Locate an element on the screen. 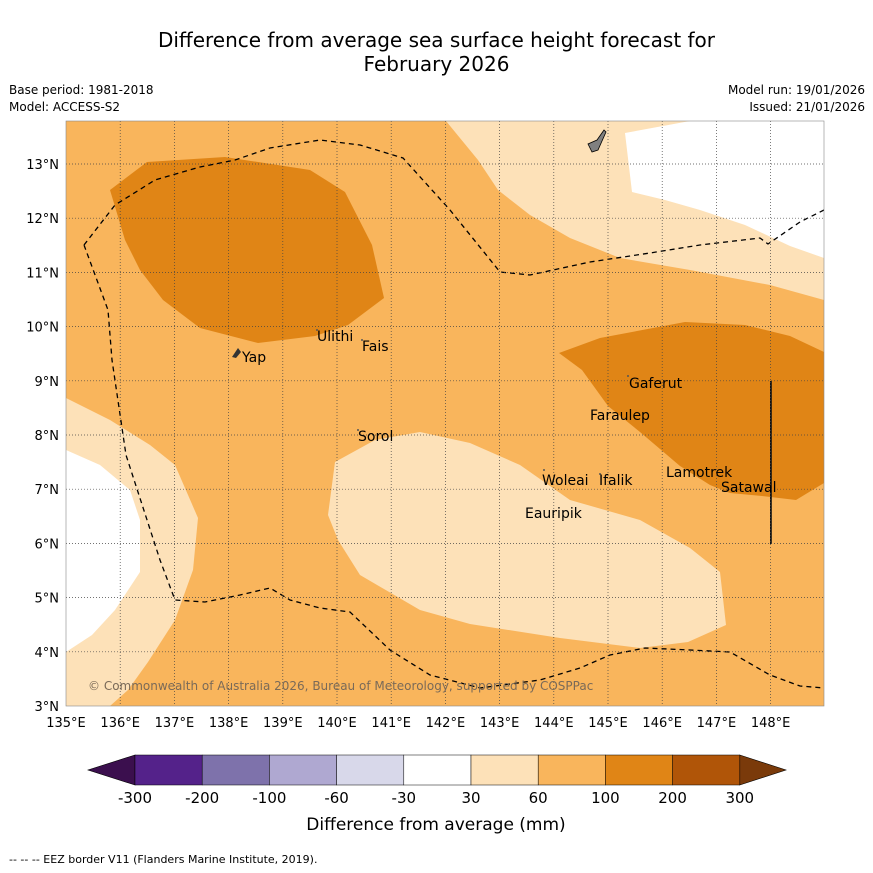 Image resolution: width=873 pixels, height=873 pixels. lat-tick-labels: 3°N 4°N 5°N 6°N 7°N 8°N 9°N 10°N 11°N 12°N 13°N is located at coordinates (42, 436).